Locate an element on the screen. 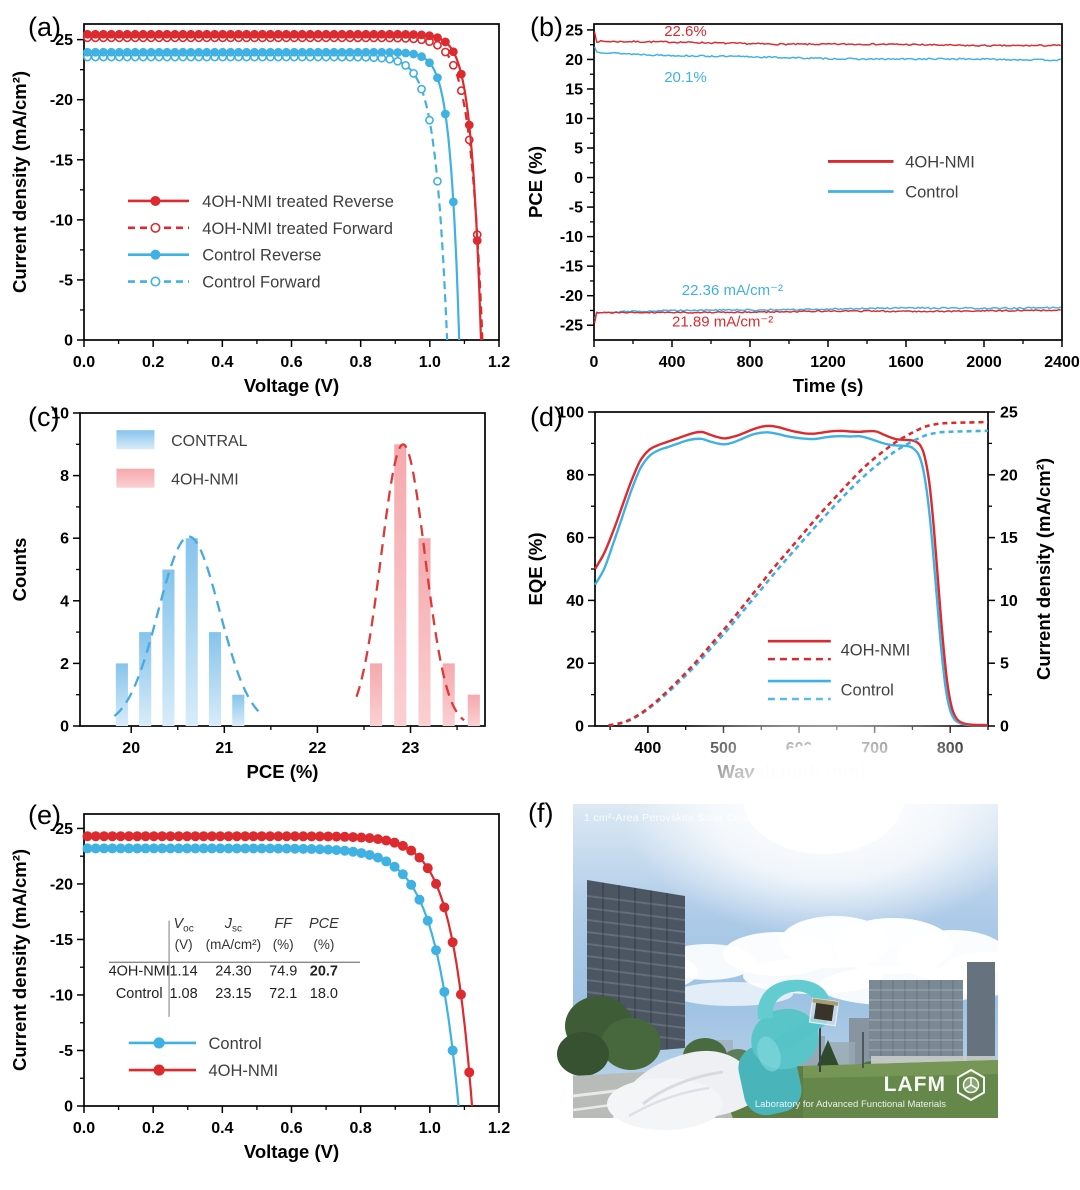 This screenshot has height=1190, width=1080. svg-text: 0.4 is located at coordinates (222, 362).